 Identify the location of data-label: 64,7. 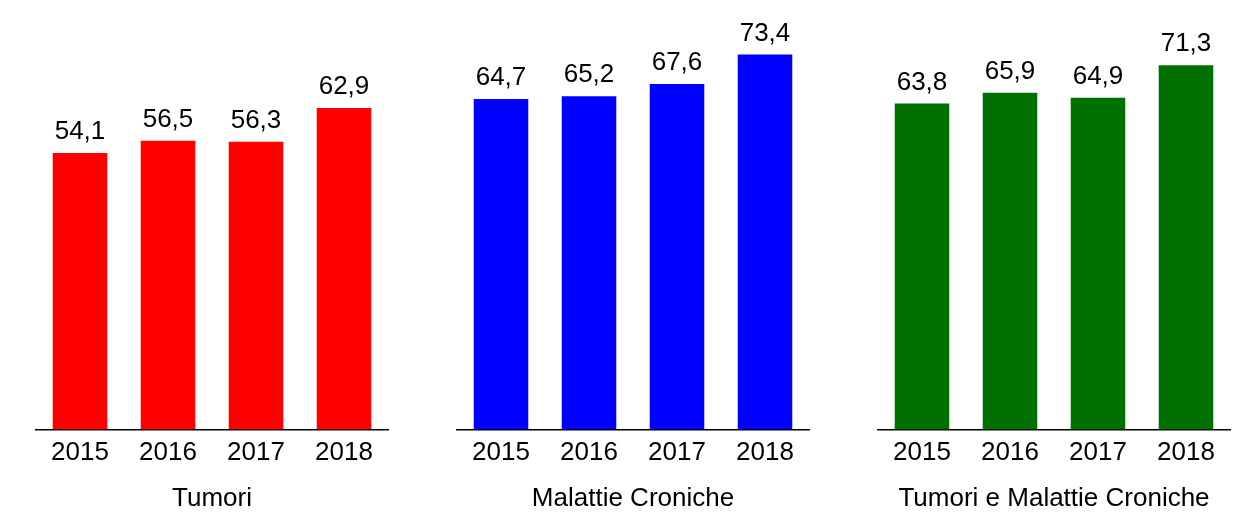
(501, 76).